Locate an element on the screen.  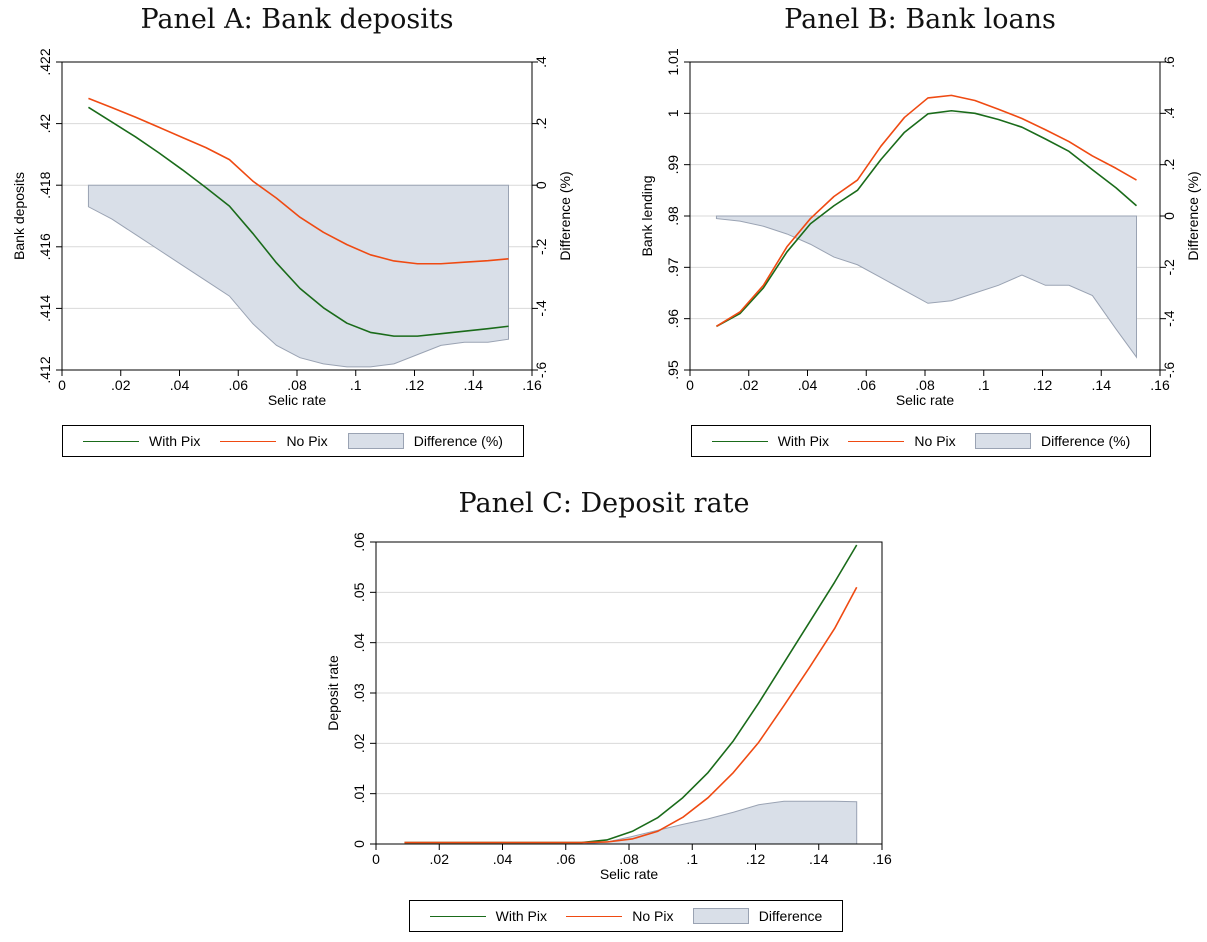
panel-b-y2-tick-label: -.4 is located at coordinates (1169, 318).